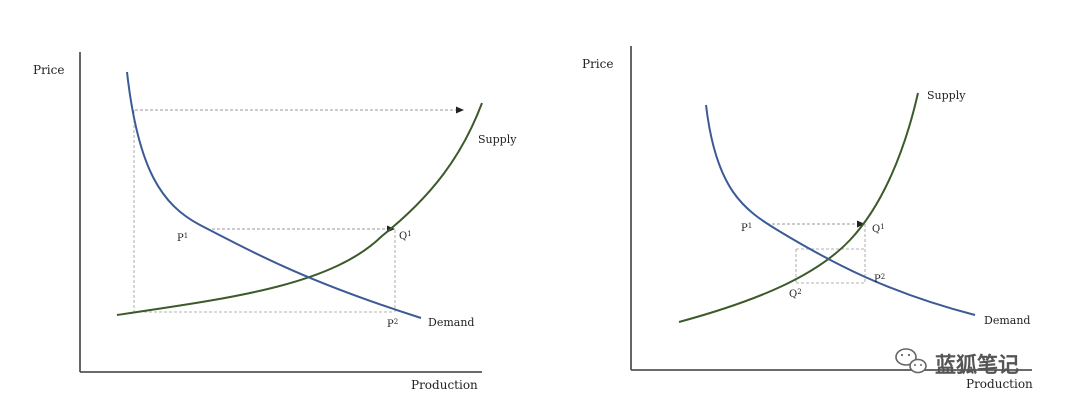 The width and height of the screenshot is (1080, 412). I want to click on right-price-axis-label: Price, so click(597, 64).